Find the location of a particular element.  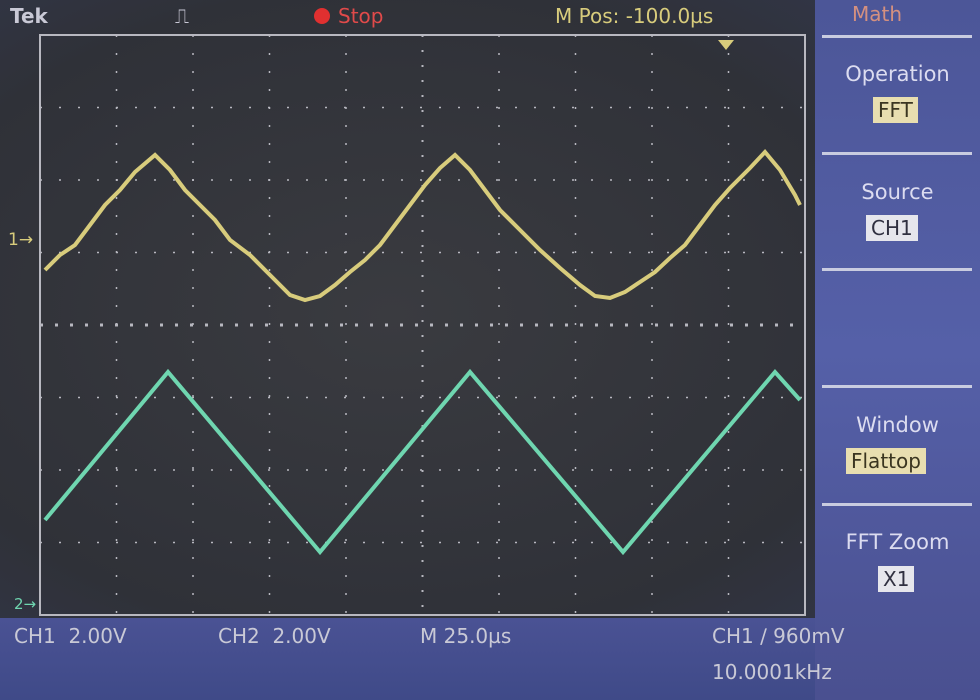

stop-indicator is located at coordinates (322, 16).